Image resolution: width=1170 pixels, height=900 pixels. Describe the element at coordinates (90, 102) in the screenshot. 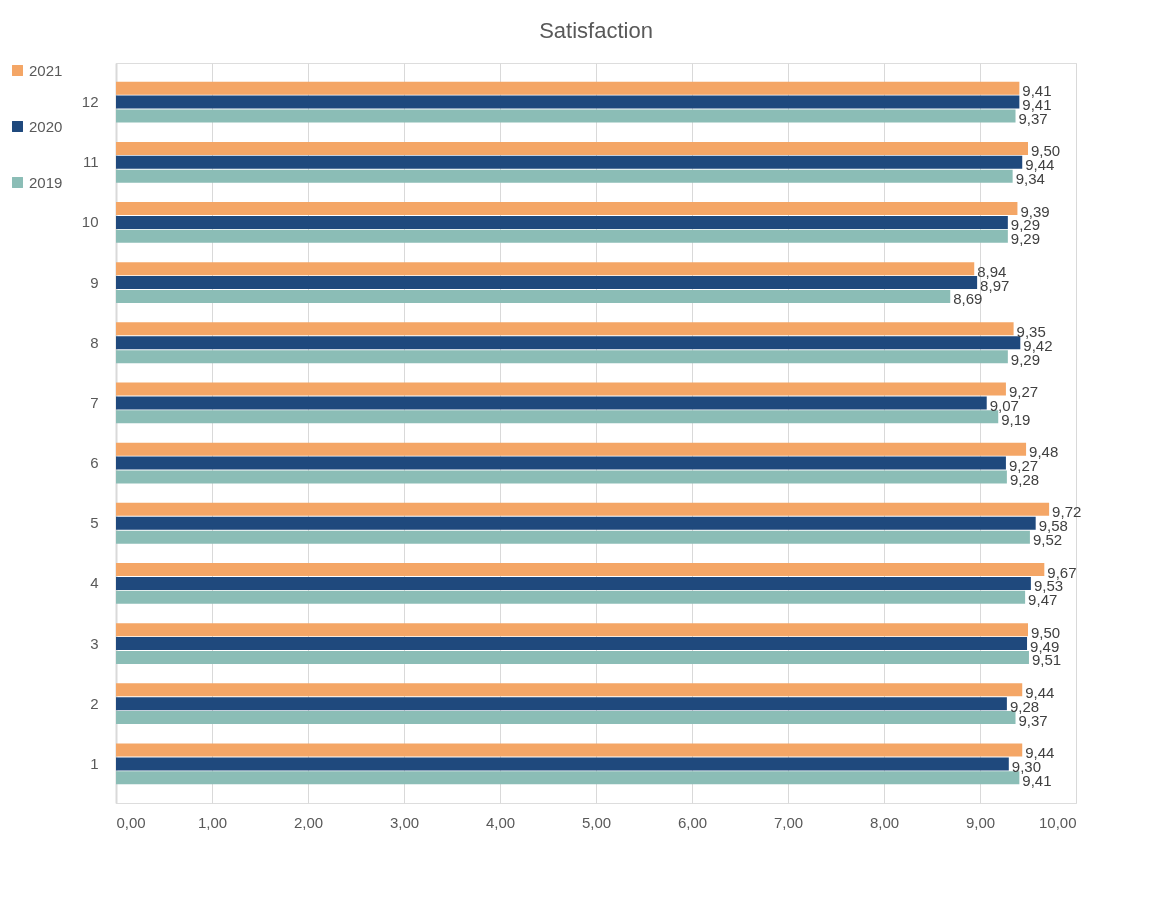

I see `y-tick-label: 12` at that location.